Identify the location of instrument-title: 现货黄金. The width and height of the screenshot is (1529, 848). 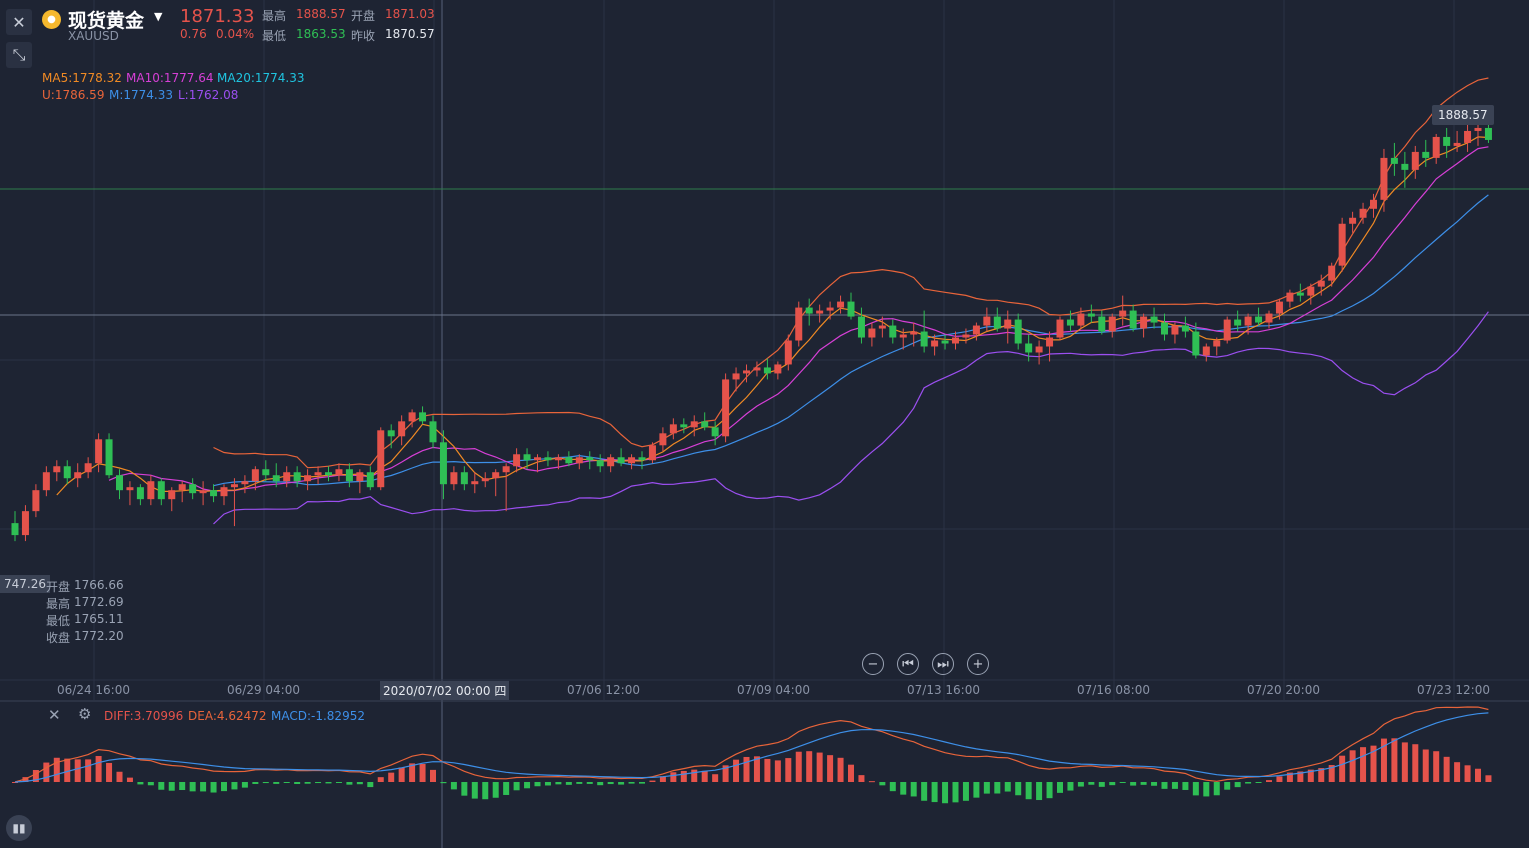
(106, 21).